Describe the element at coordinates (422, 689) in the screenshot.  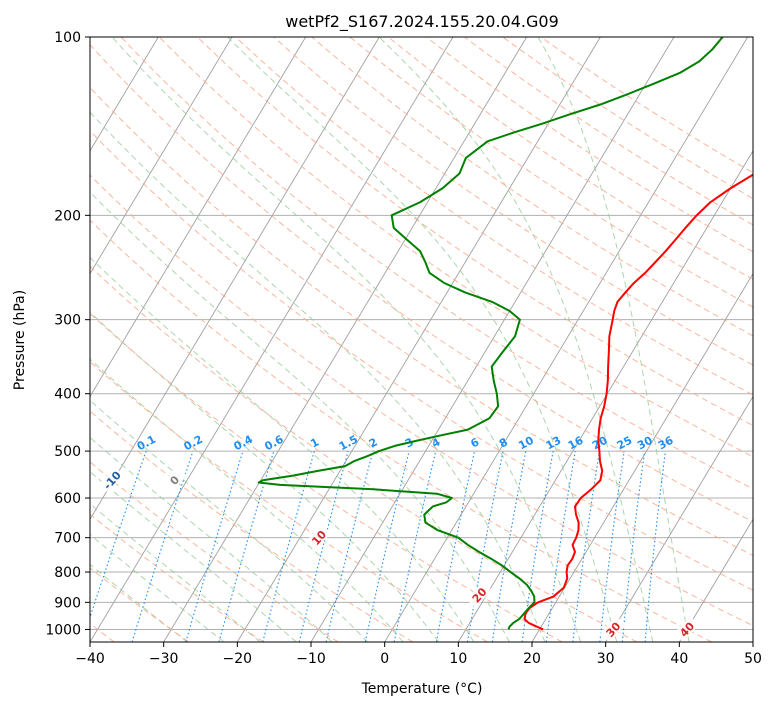
I see `x-axis-label: Temperature (°C)` at that location.